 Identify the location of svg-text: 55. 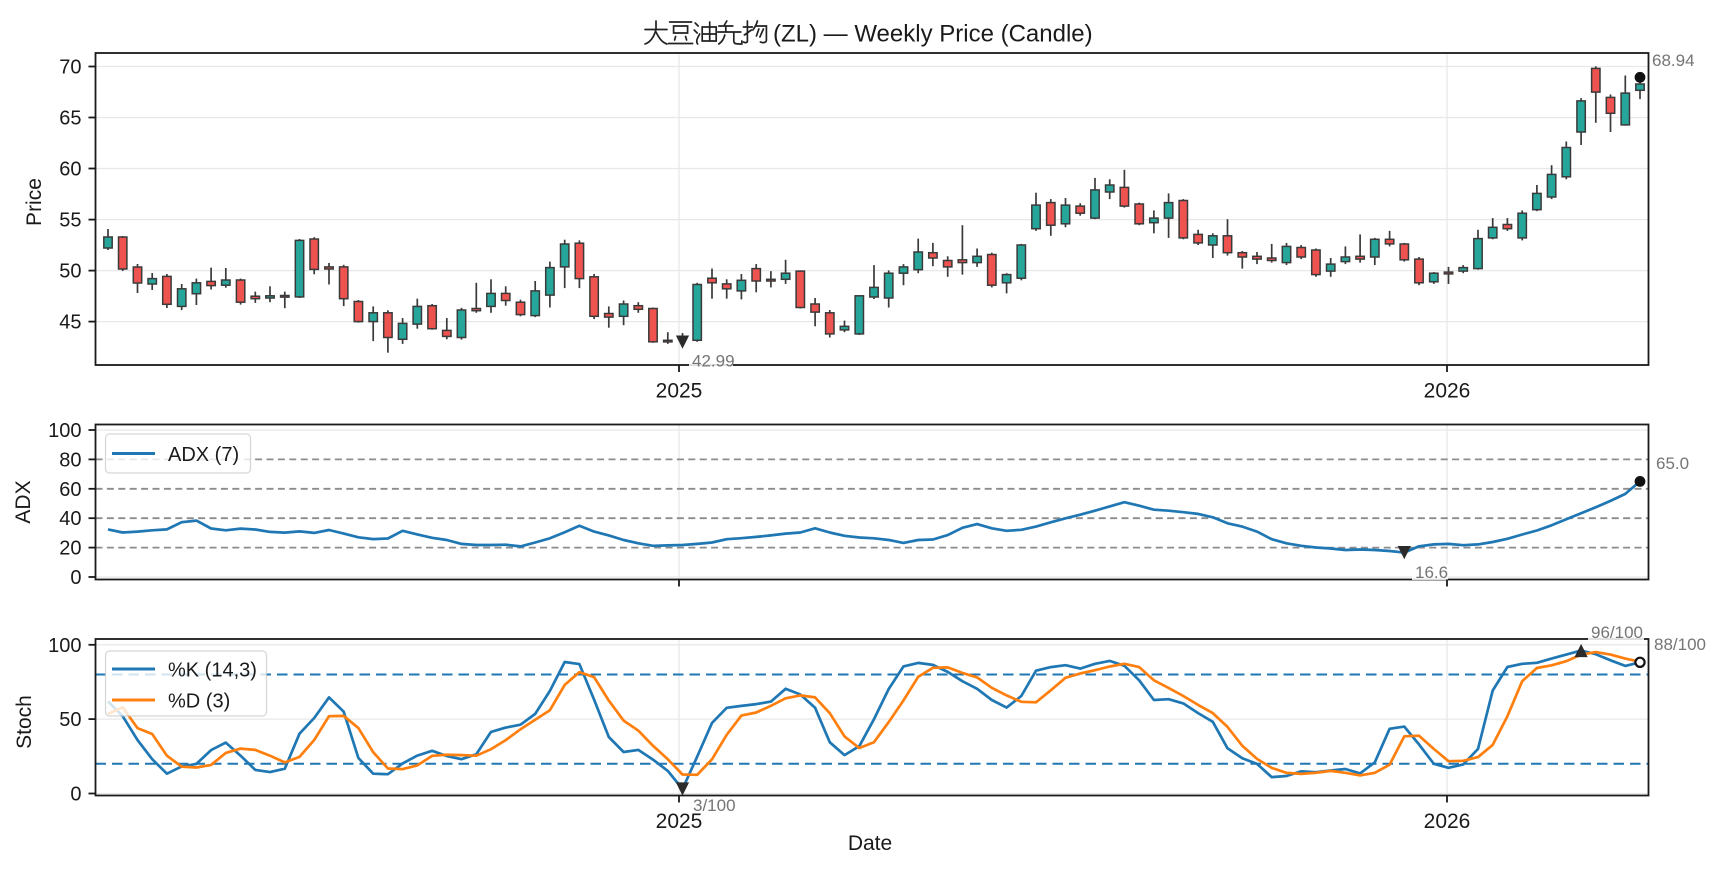
(70, 221).